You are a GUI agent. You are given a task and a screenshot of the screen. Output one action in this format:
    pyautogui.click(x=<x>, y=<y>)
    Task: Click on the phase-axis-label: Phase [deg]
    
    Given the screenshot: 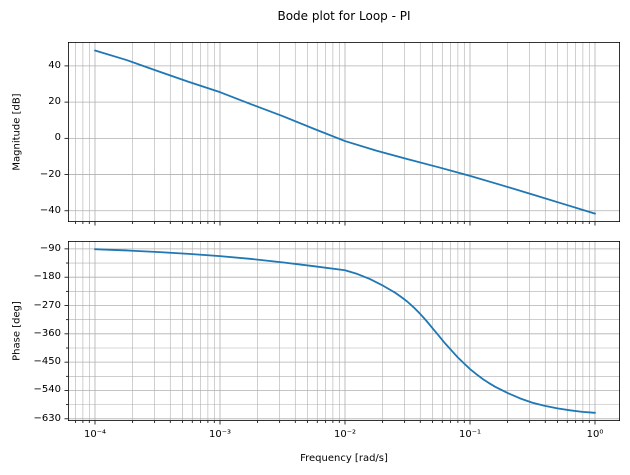 What is the action you would take?
    pyautogui.click(x=17, y=331)
    